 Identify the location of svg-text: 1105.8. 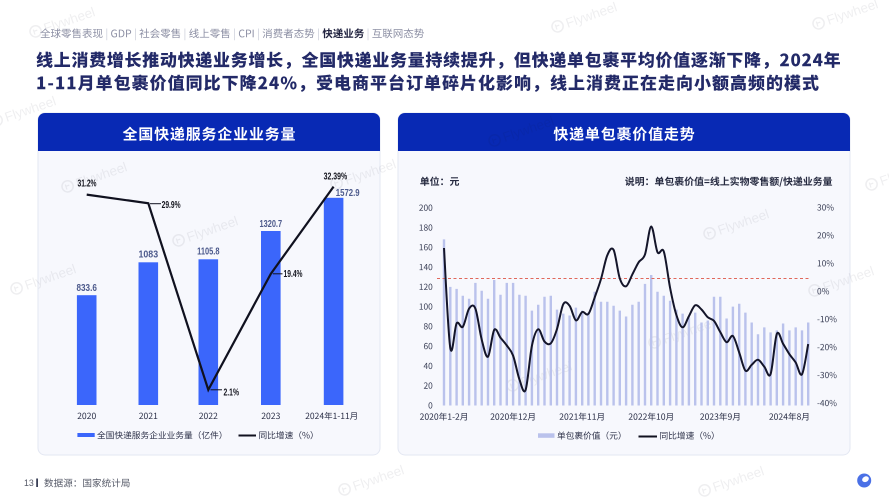
(208, 252).